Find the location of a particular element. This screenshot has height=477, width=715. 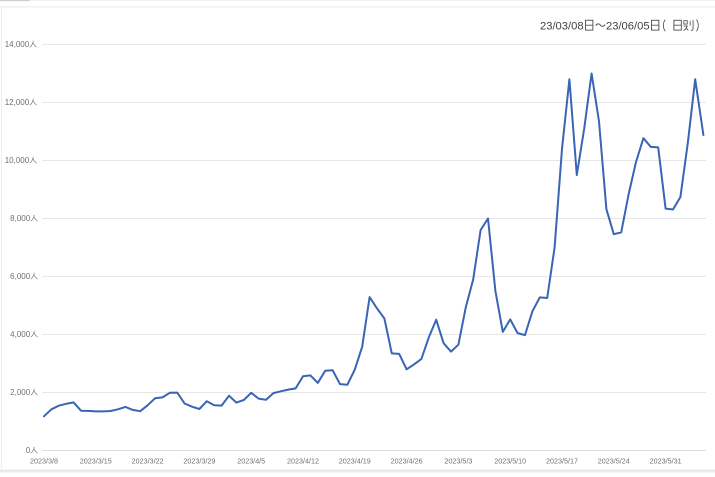

svg-text: 2023/5/24 is located at coordinates (614, 460).